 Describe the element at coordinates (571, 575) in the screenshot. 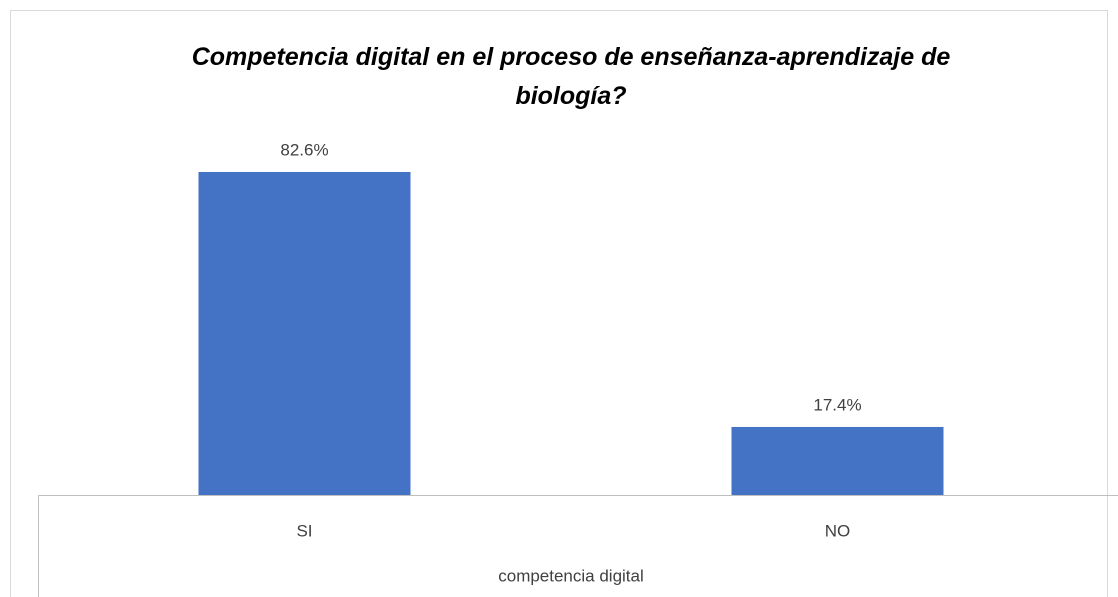

I see `x-axis-title: competencia digital` at that location.